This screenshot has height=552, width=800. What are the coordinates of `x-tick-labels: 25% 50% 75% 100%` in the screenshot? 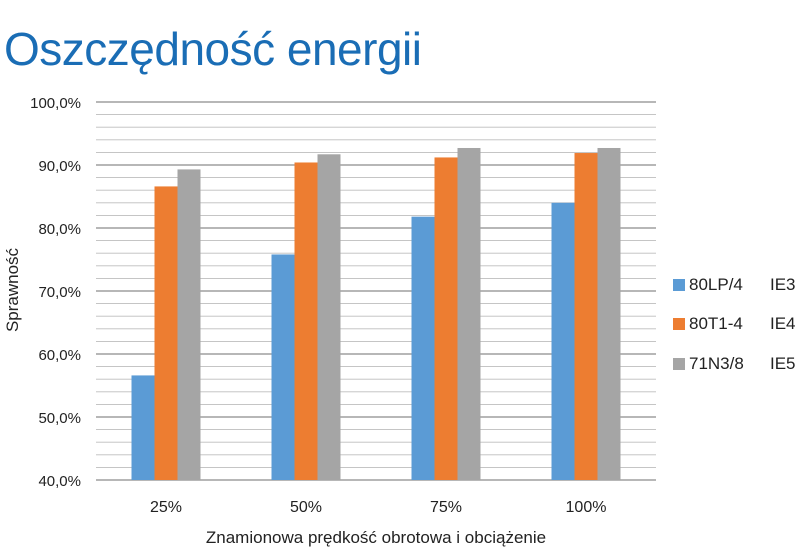 It's located at (378, 507).